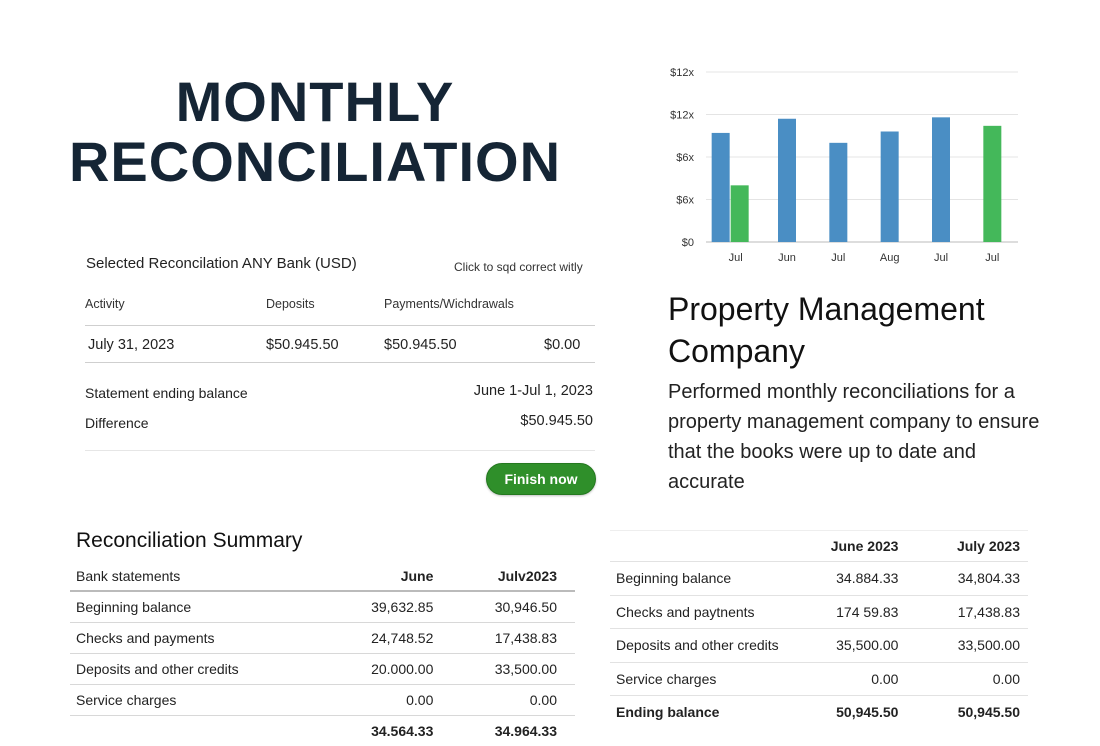 The height and width of the screenshot is (746, 1100). What do you see at coordinates (703, 546) in the screenshot?
I see `comparison-header-label` at bounding box center [703, 546].